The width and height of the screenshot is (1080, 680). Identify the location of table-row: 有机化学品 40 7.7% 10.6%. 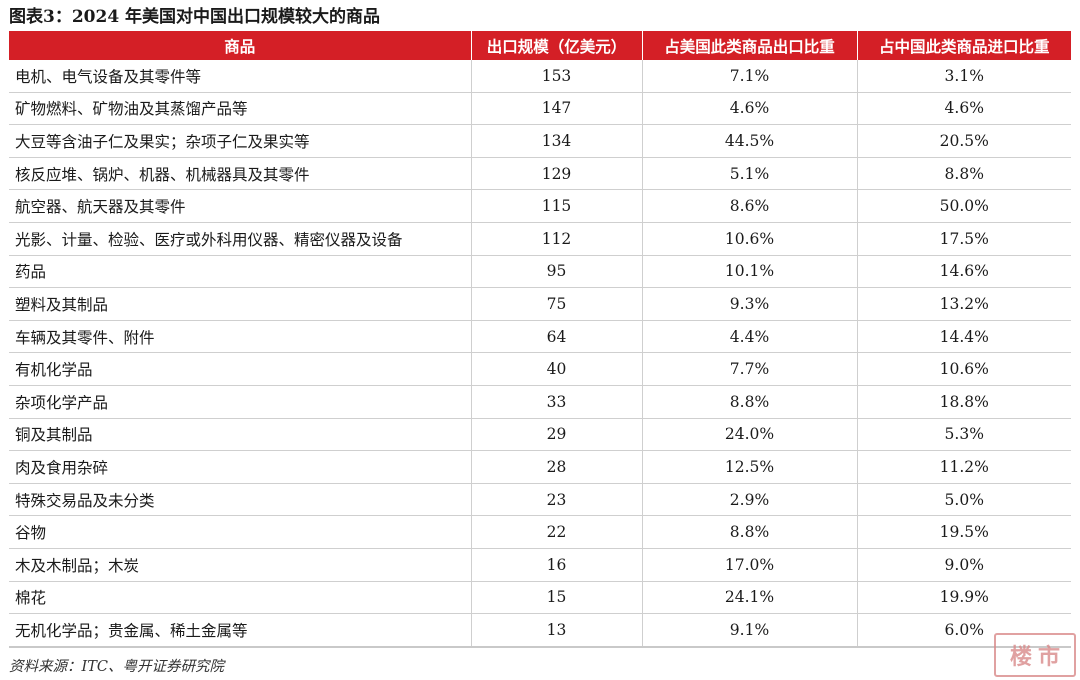
(540, 369).